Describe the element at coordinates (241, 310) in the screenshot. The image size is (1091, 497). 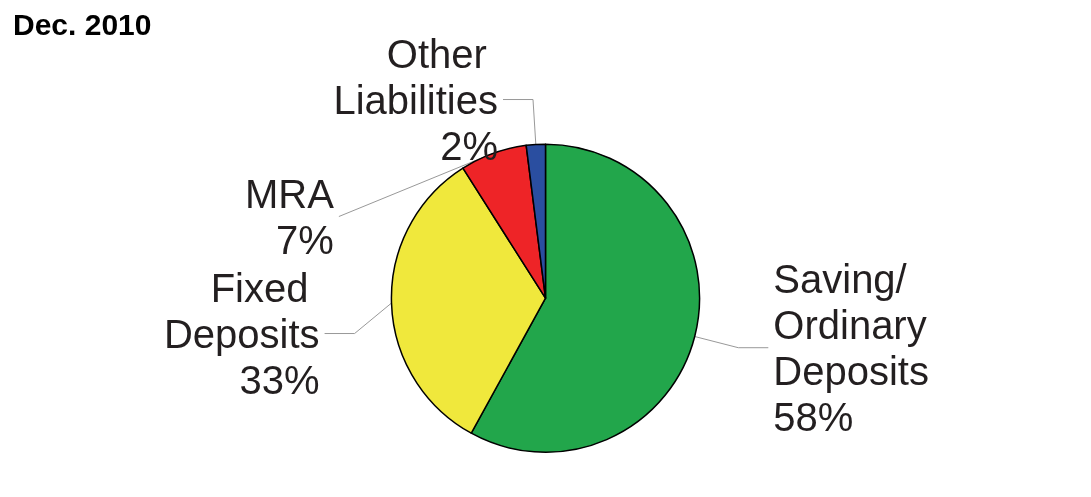
I see `slice-label: Fixed Deposits` at that location.